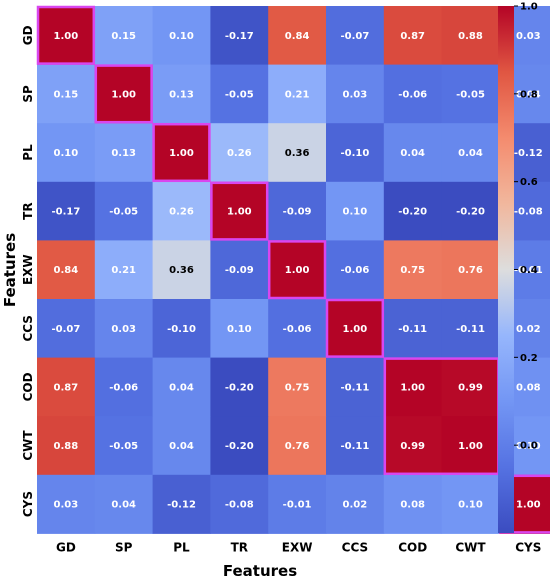  I want to click on colorbar-tick-label: 0.8, so click(529, 94).